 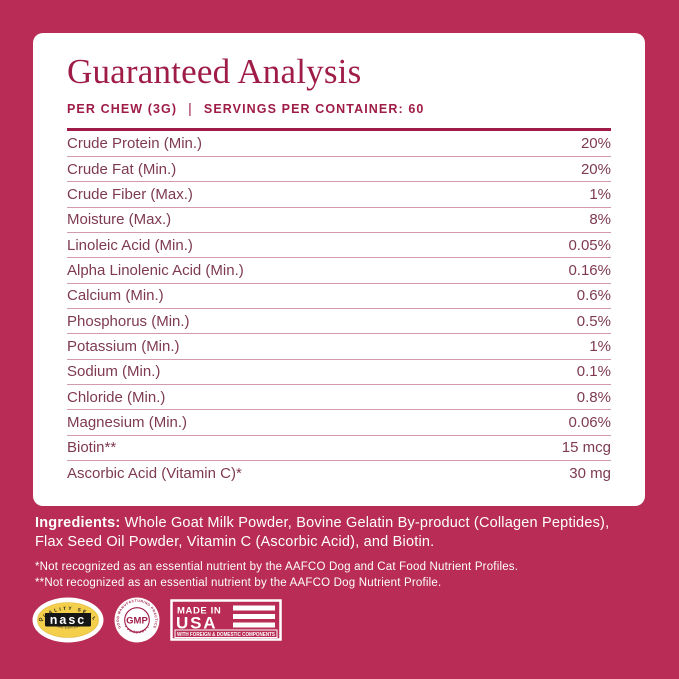 I want to click on table-row: Moisture (Max.) 8%, so click(x=339, y=220).